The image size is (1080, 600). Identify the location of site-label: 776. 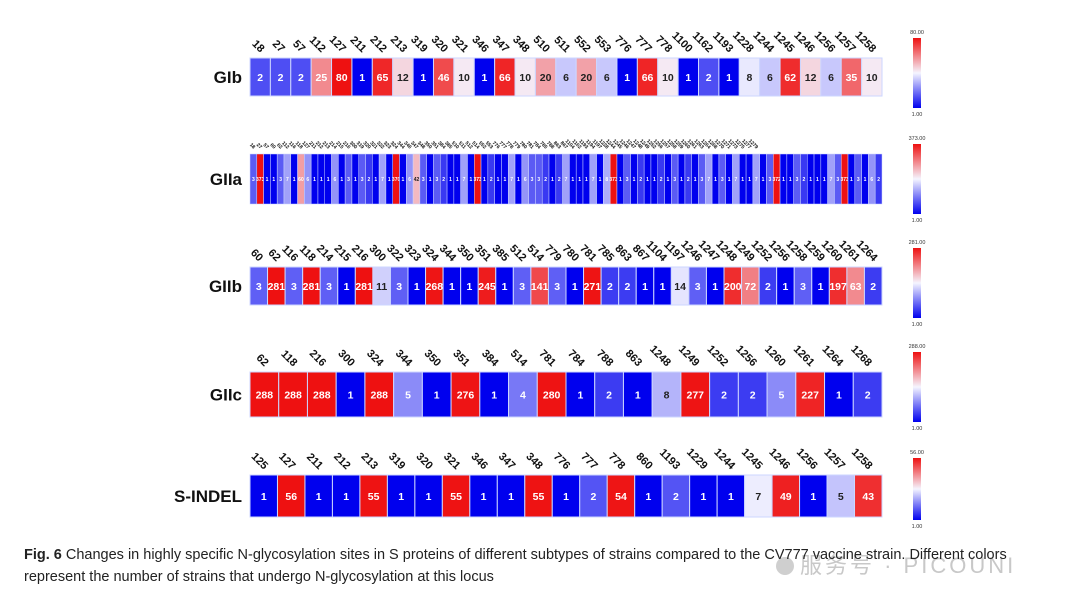
(496, 145).